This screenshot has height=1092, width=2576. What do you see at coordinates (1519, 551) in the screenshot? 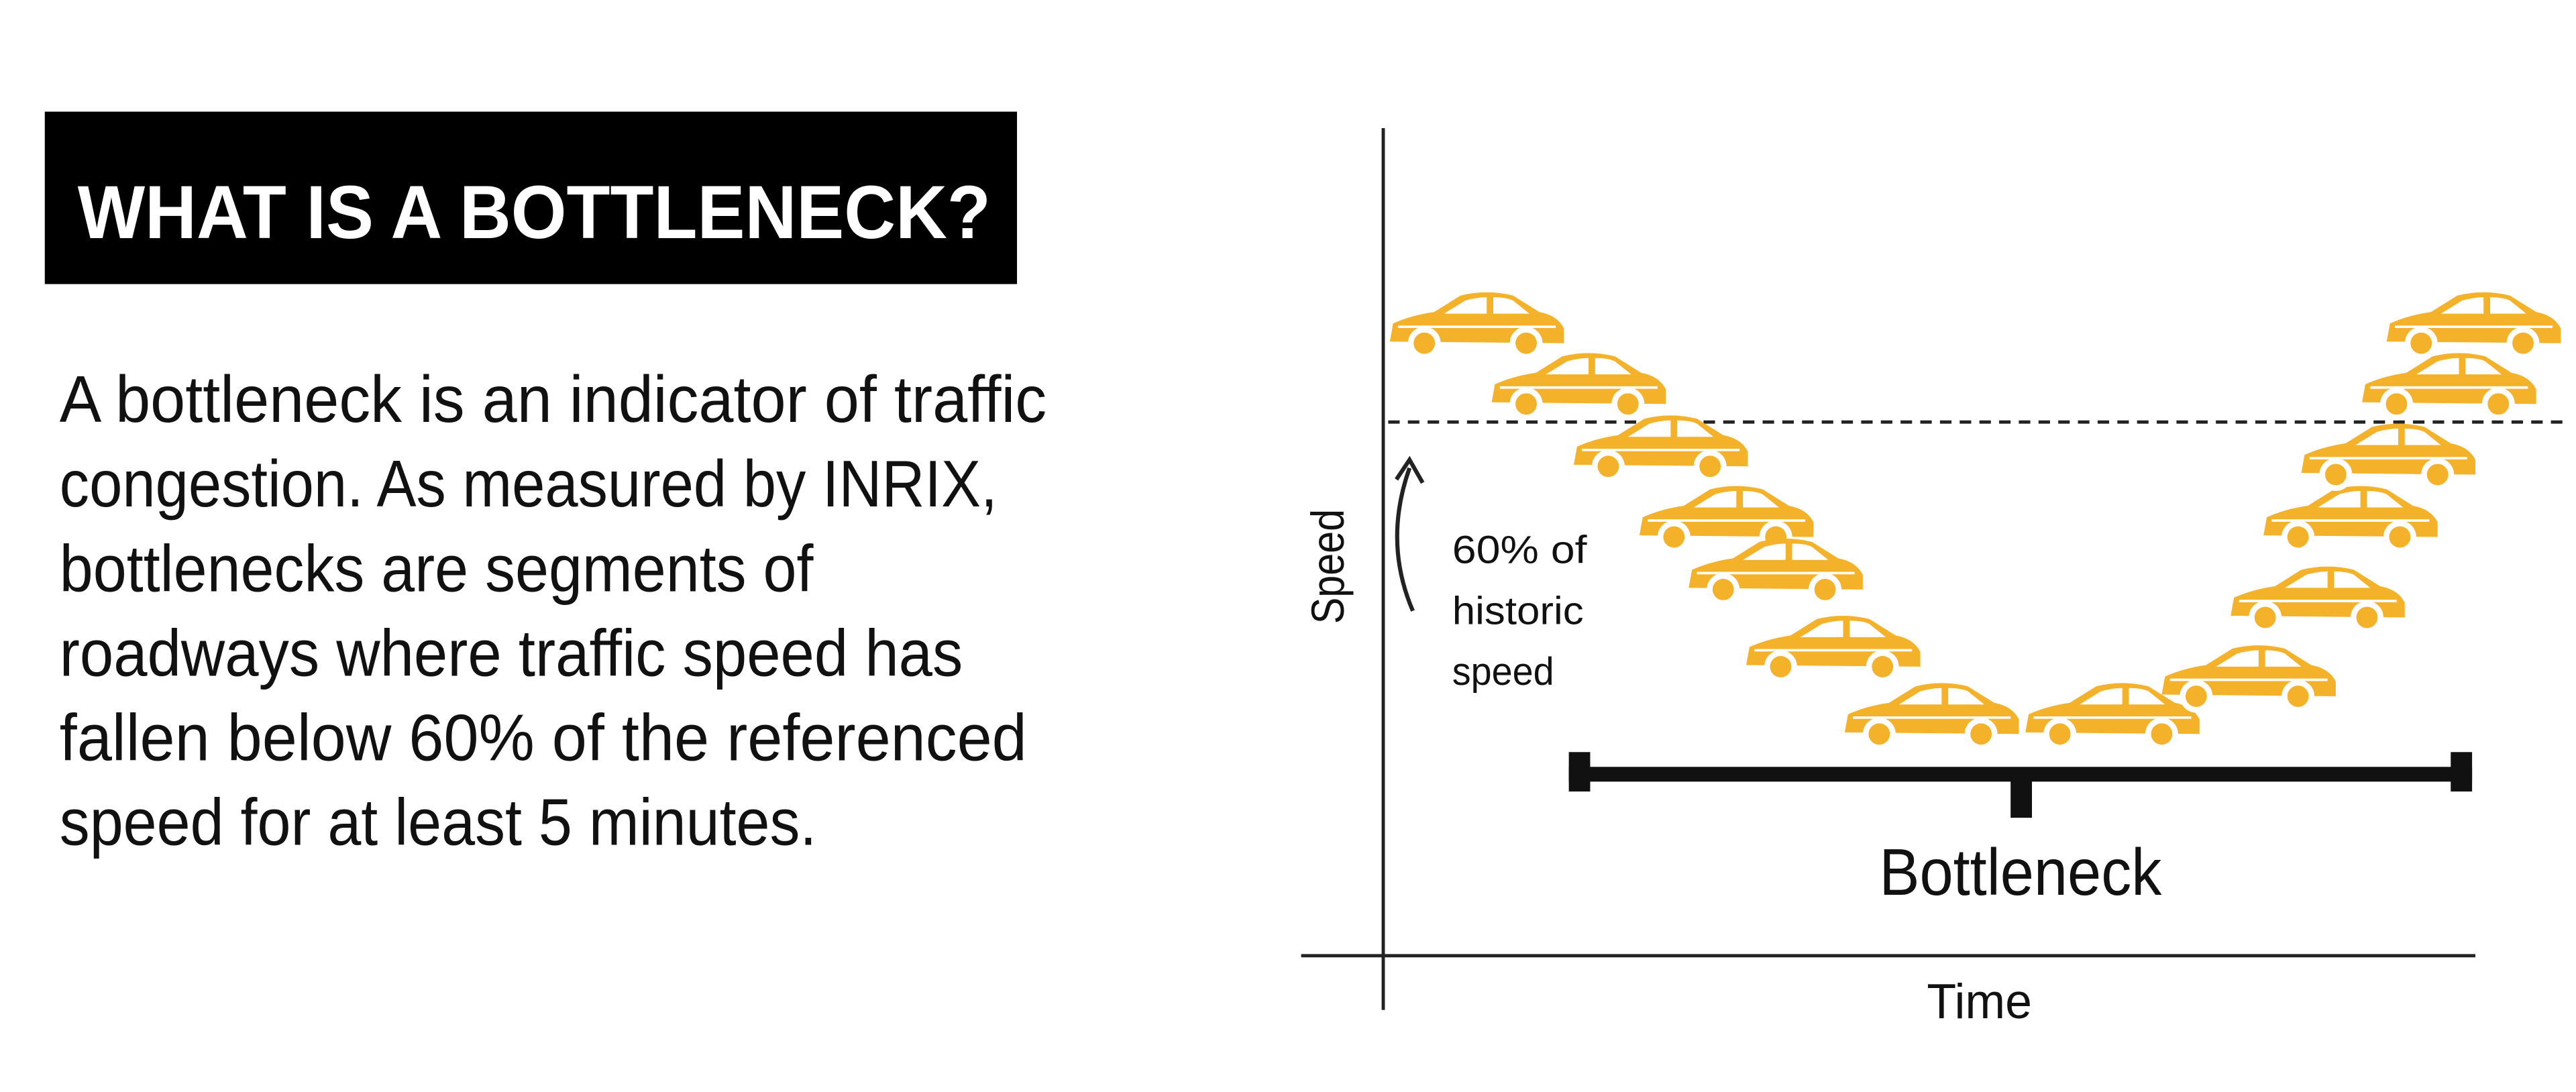
I see `threshold-label-line: 60% of` at bounding box center [1519, 551].